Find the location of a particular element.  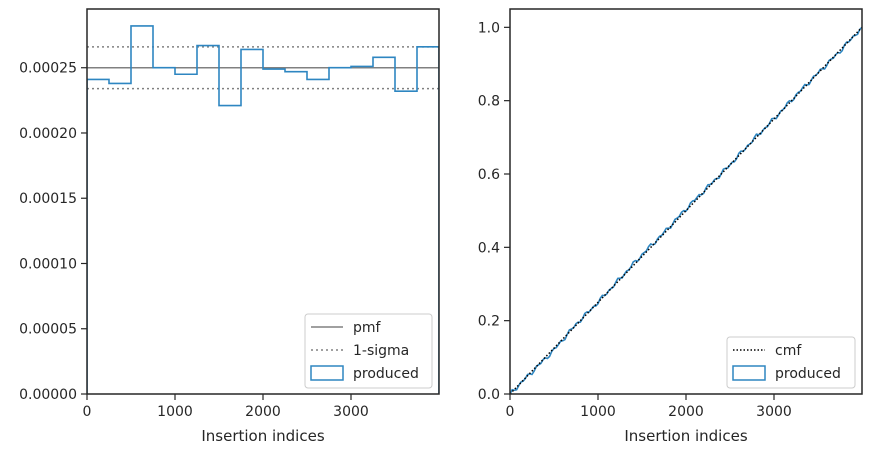

legend: pmf 1-sigma produced is located at coordinates (368, 351).